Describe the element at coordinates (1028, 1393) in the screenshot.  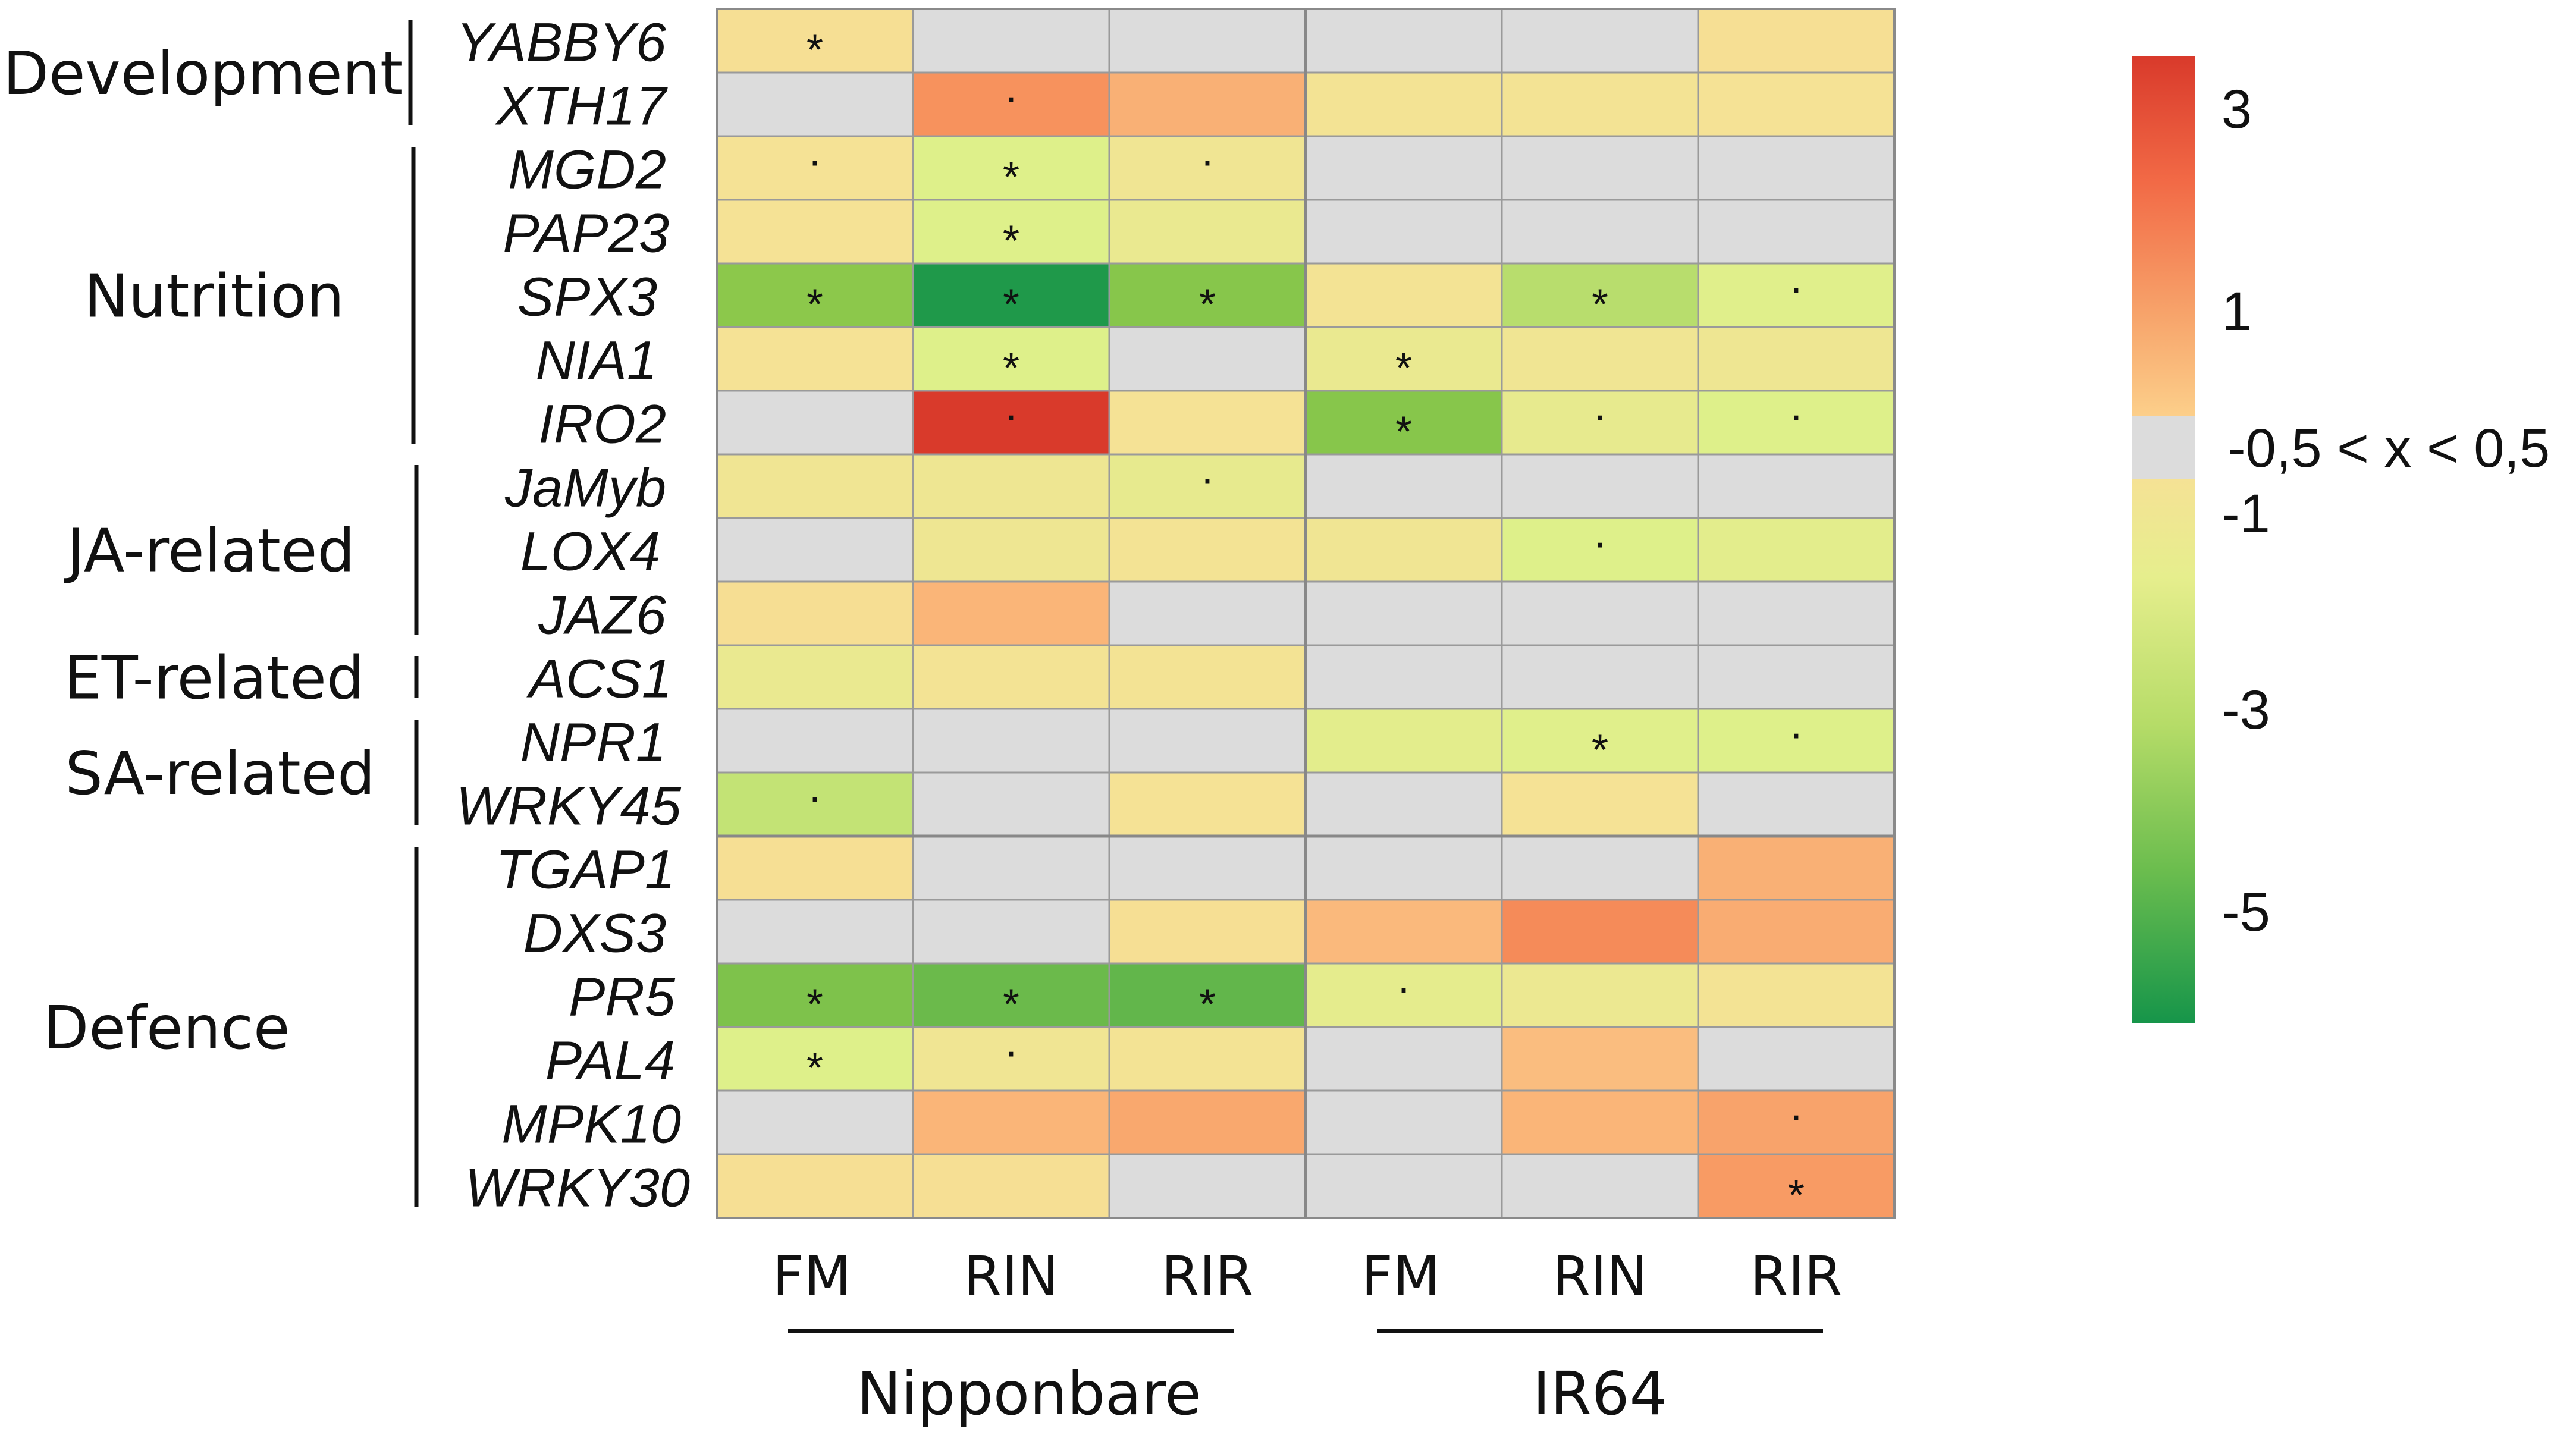
I see `group-label-nipponbare: Nipponbare` at that location.